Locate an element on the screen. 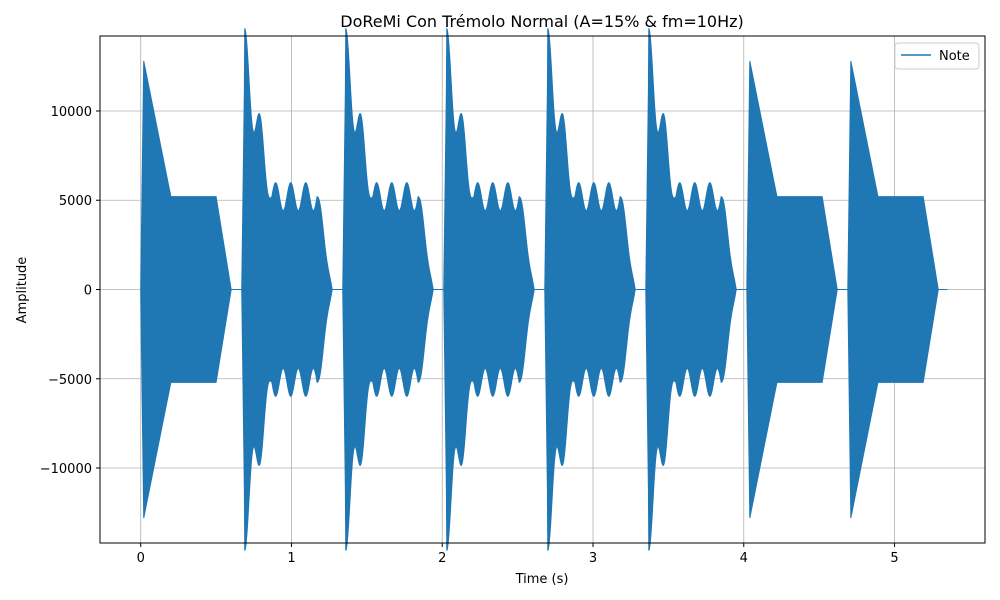 The image size is (1000, 600). x-tick-label-2: 2 is located at coordinates (442, 558).